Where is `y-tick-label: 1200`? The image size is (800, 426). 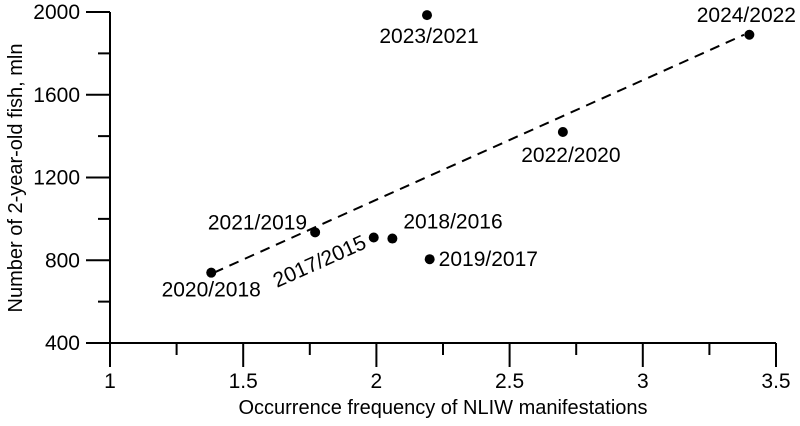 y-tick-label: 1200 is located at coordinates (56, 178).